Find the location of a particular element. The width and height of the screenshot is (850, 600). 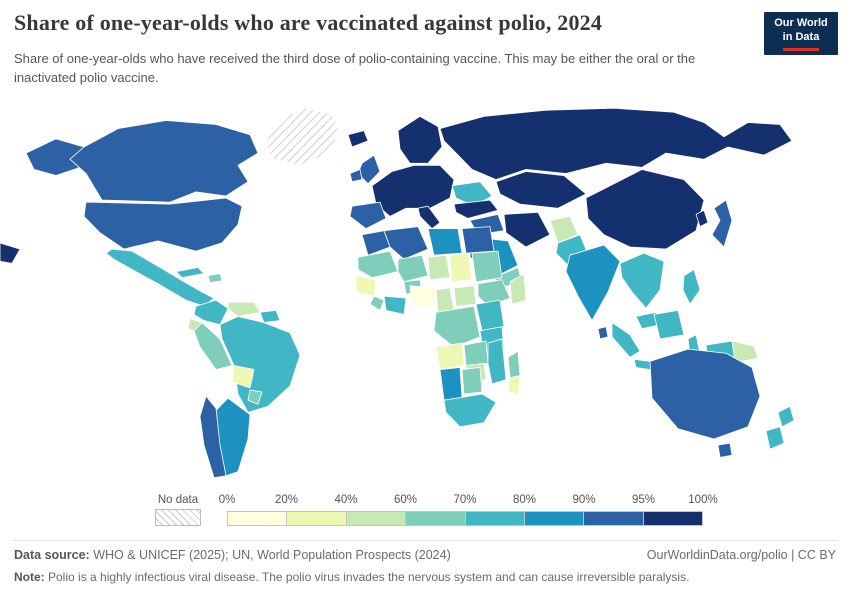

country-senegal-guinea is located at coordinates (366, 286).